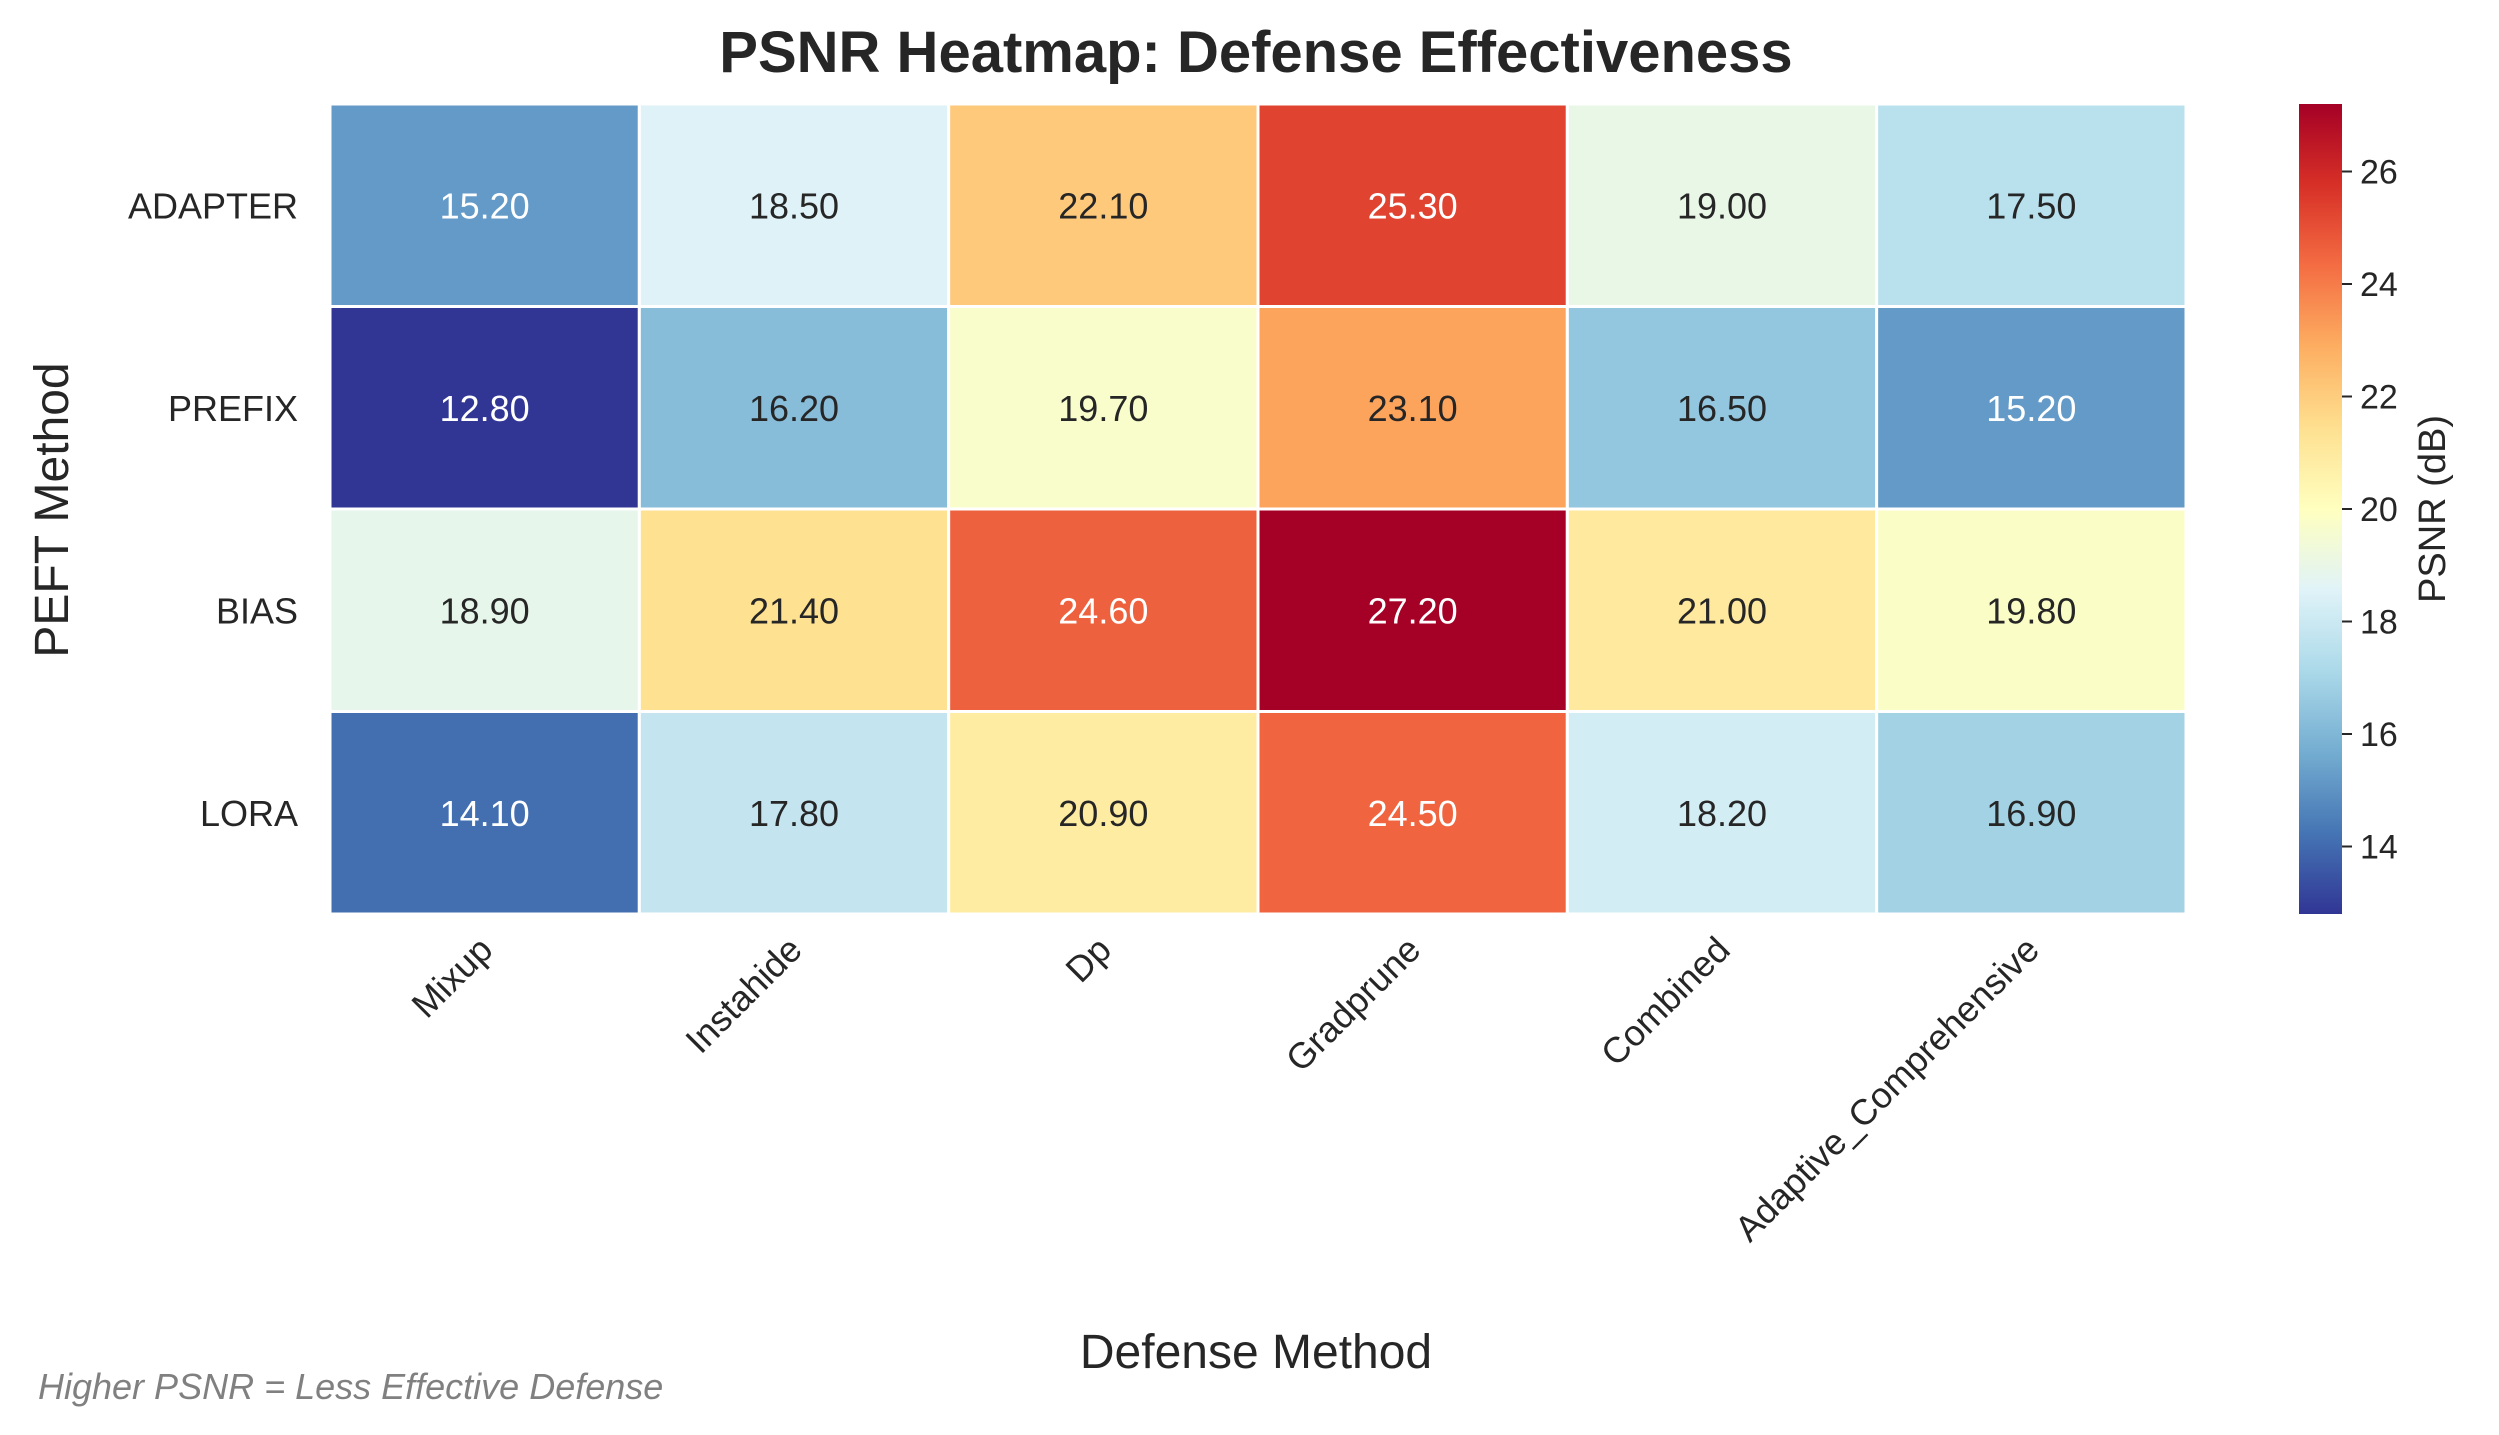 This screenshot has width=2499, height=1435. What do you see at coordinates (257, 610) in the screenshot?
I see `y-tick-label: BIAS` at bounding box center [257, 610].